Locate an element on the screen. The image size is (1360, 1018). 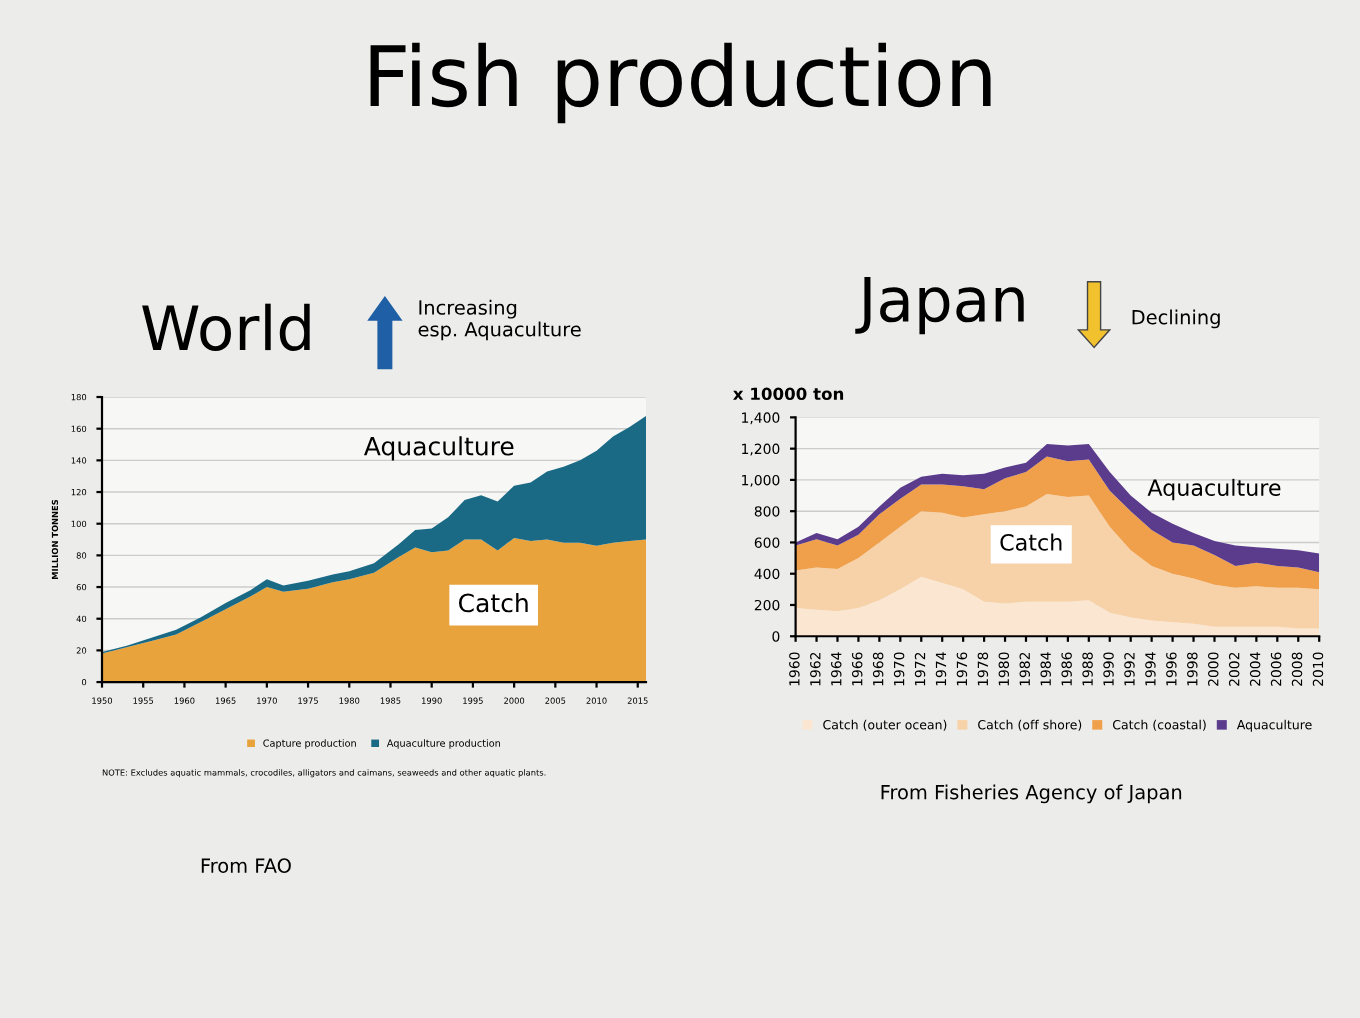
text: From FAO is located at coordinates (246, 865).